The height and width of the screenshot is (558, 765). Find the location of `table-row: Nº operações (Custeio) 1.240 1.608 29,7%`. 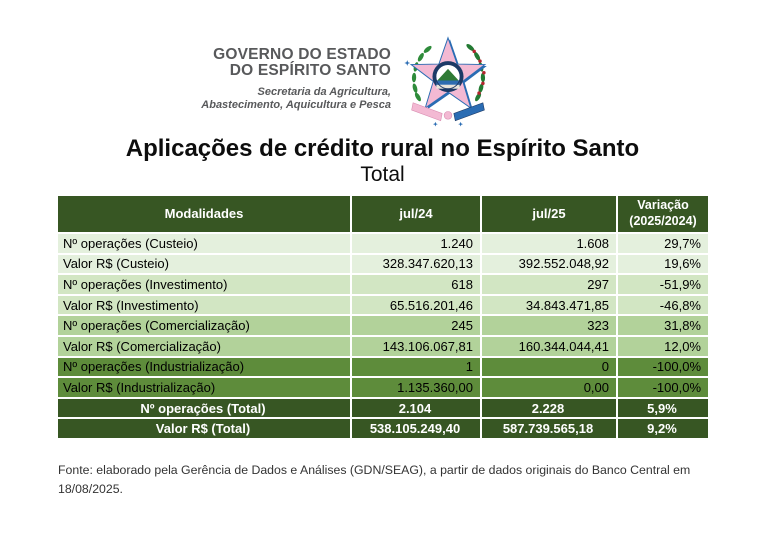

table-row: Nº operações (Custeio) 1.240 1.608 29,7% is located at coordinates (383, 243).